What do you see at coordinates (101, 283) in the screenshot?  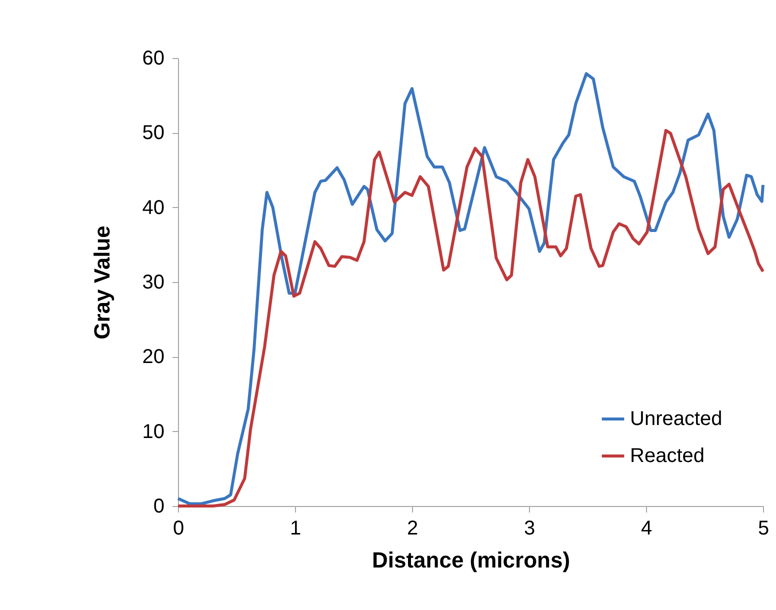 I see `y-axis-title: Gray Value` at bounding box center [101, 283].